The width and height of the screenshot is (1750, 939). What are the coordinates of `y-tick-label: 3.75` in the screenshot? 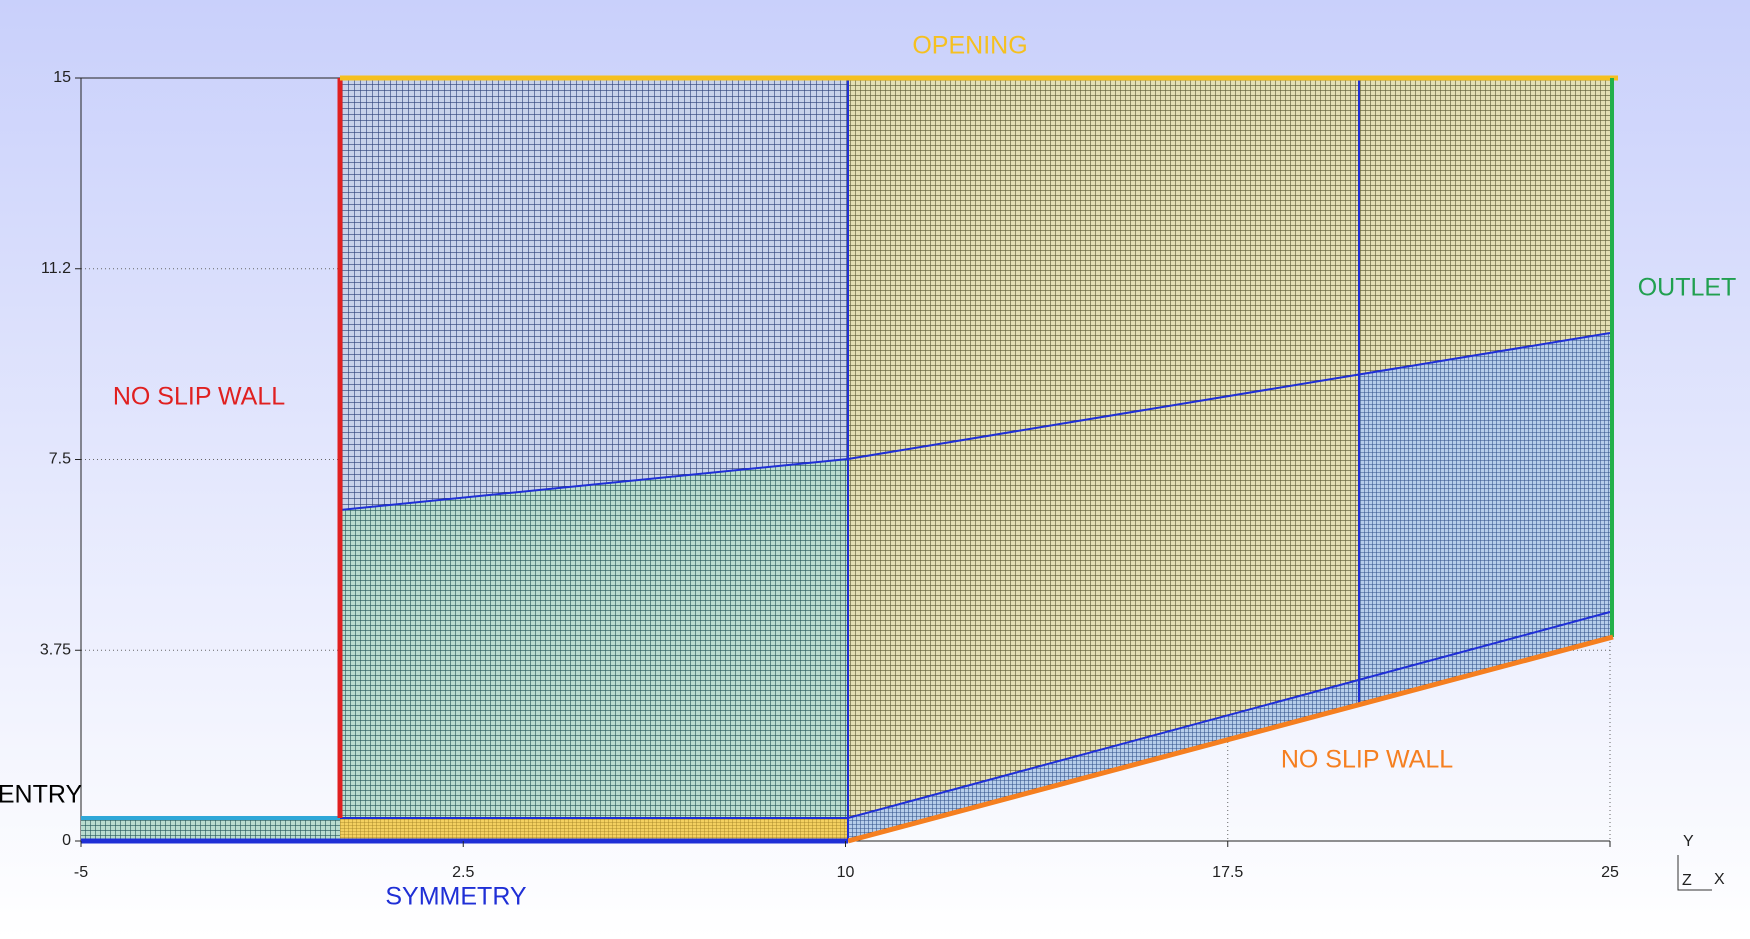 It's located at (55, 649).